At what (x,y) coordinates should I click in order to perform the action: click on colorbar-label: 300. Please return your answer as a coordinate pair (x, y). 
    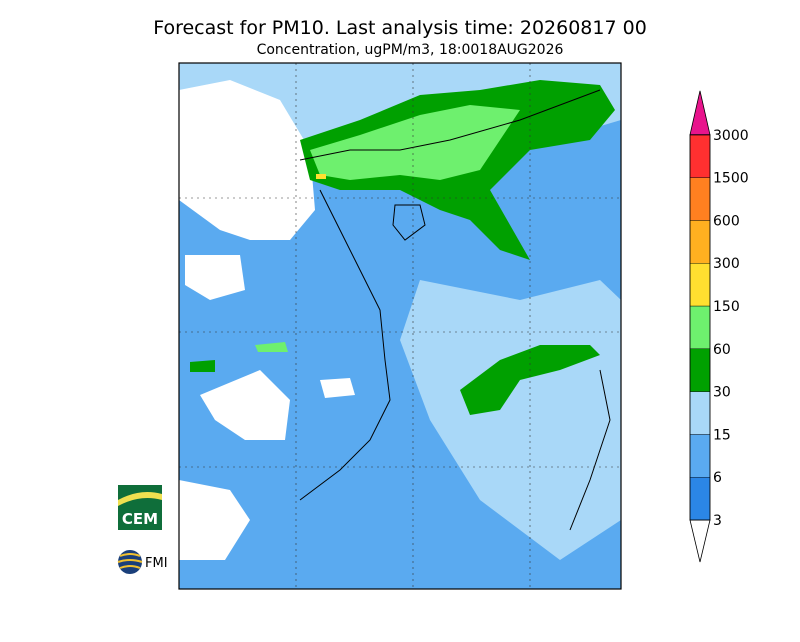
    Looking at the image, I should click on (726, 264).